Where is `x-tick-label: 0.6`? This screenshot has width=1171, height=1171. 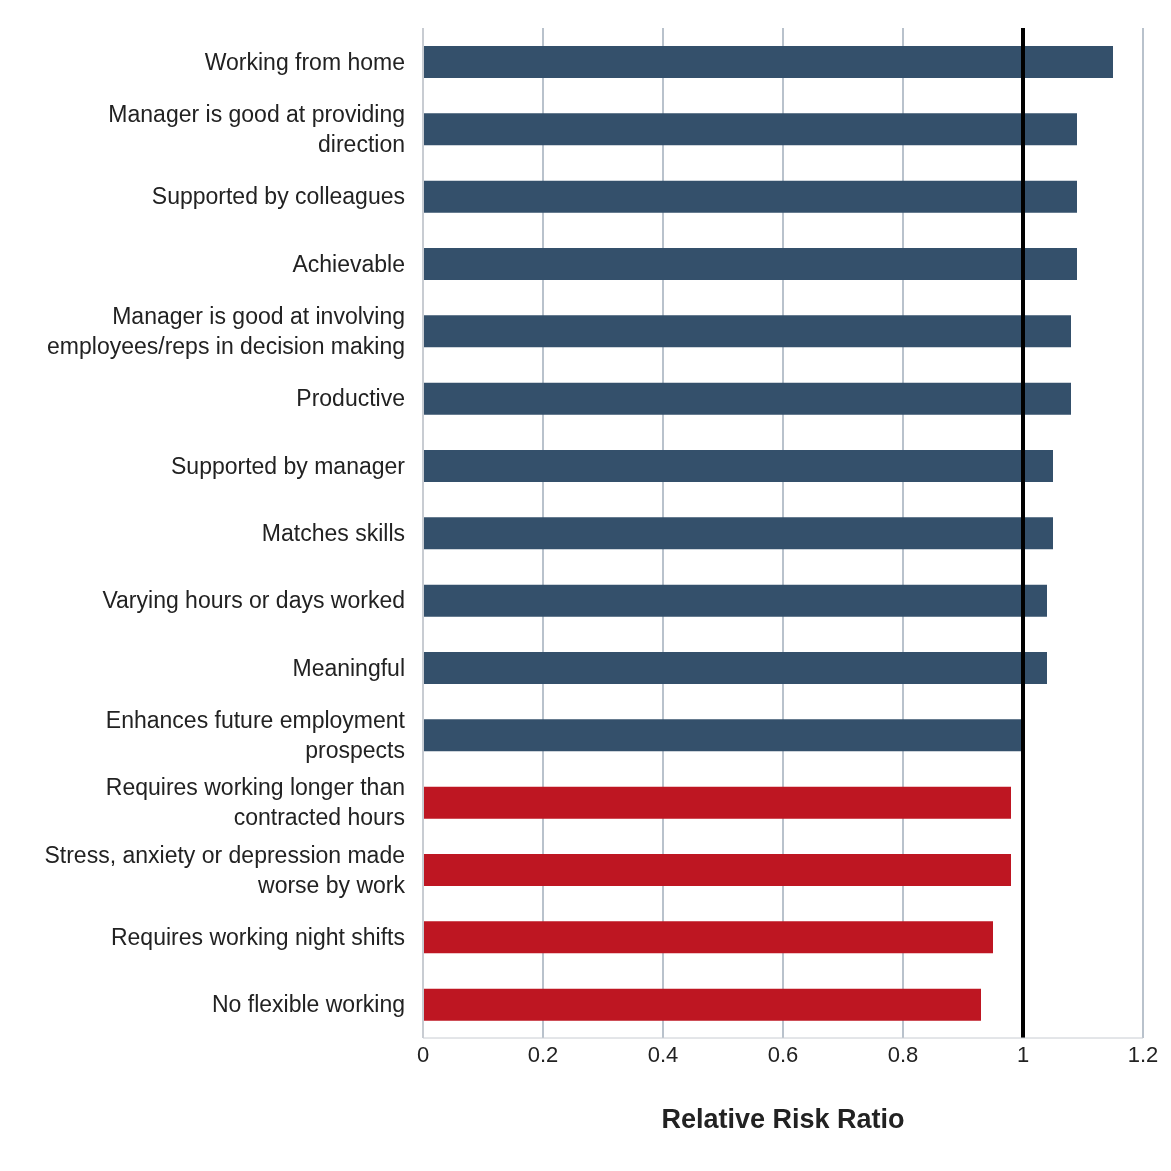
x-tick-label: 0.6 is located at coordinates (783, 1054).